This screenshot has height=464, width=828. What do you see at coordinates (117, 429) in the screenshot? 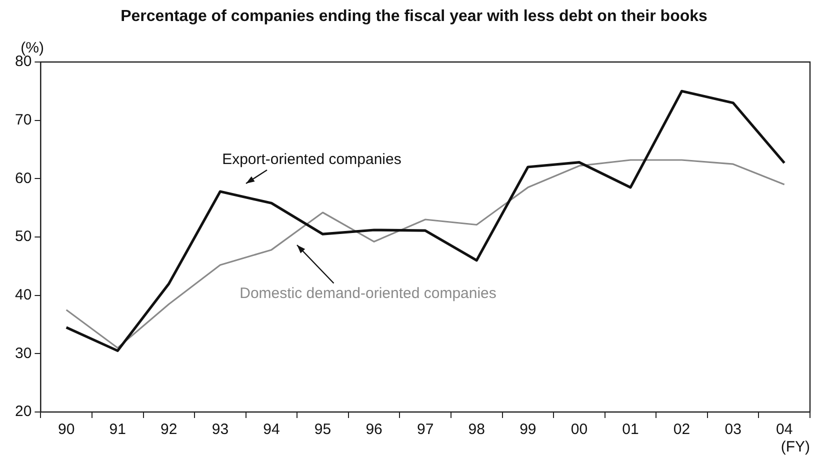
I see `x-tick-label: 91` at bounding box center [117, 429].